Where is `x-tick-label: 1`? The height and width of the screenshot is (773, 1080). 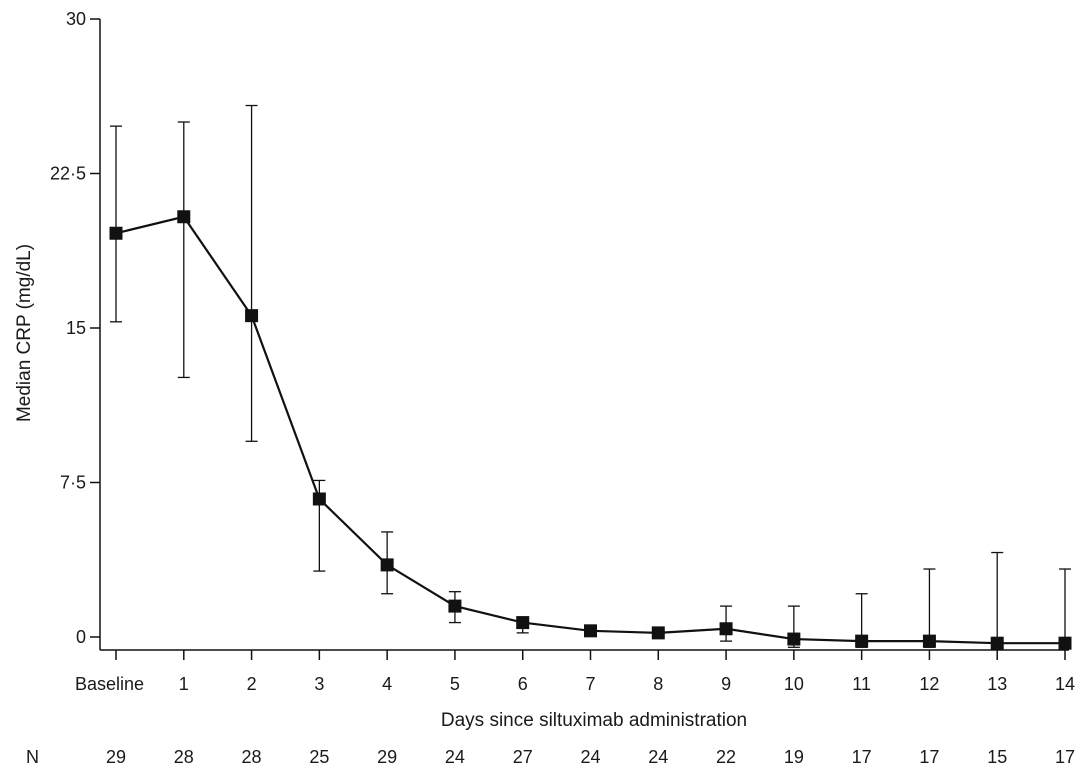 x-tick-label: 1 is located at coordinates (184, 684).